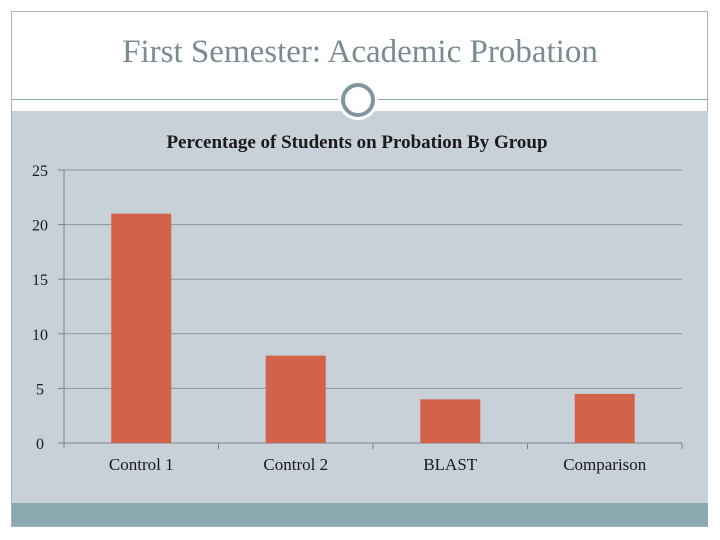 Image resolution: width=720 pixels, height=540 pixels. What do you see at coordinates (450, 464) in the screenshot?
I see `x-tick-label: BLAST` at bounding box center [450, 464].